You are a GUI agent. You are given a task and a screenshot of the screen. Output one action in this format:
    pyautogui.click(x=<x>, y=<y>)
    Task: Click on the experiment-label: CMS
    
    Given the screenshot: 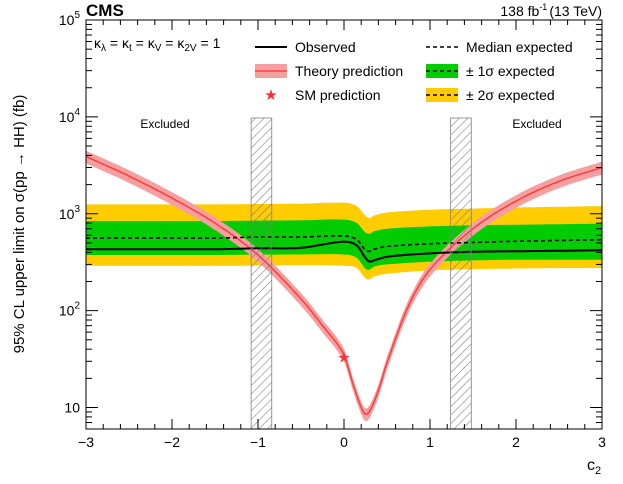 What is the action you would take?
    pyautogui.click(x=105, y=10)
    